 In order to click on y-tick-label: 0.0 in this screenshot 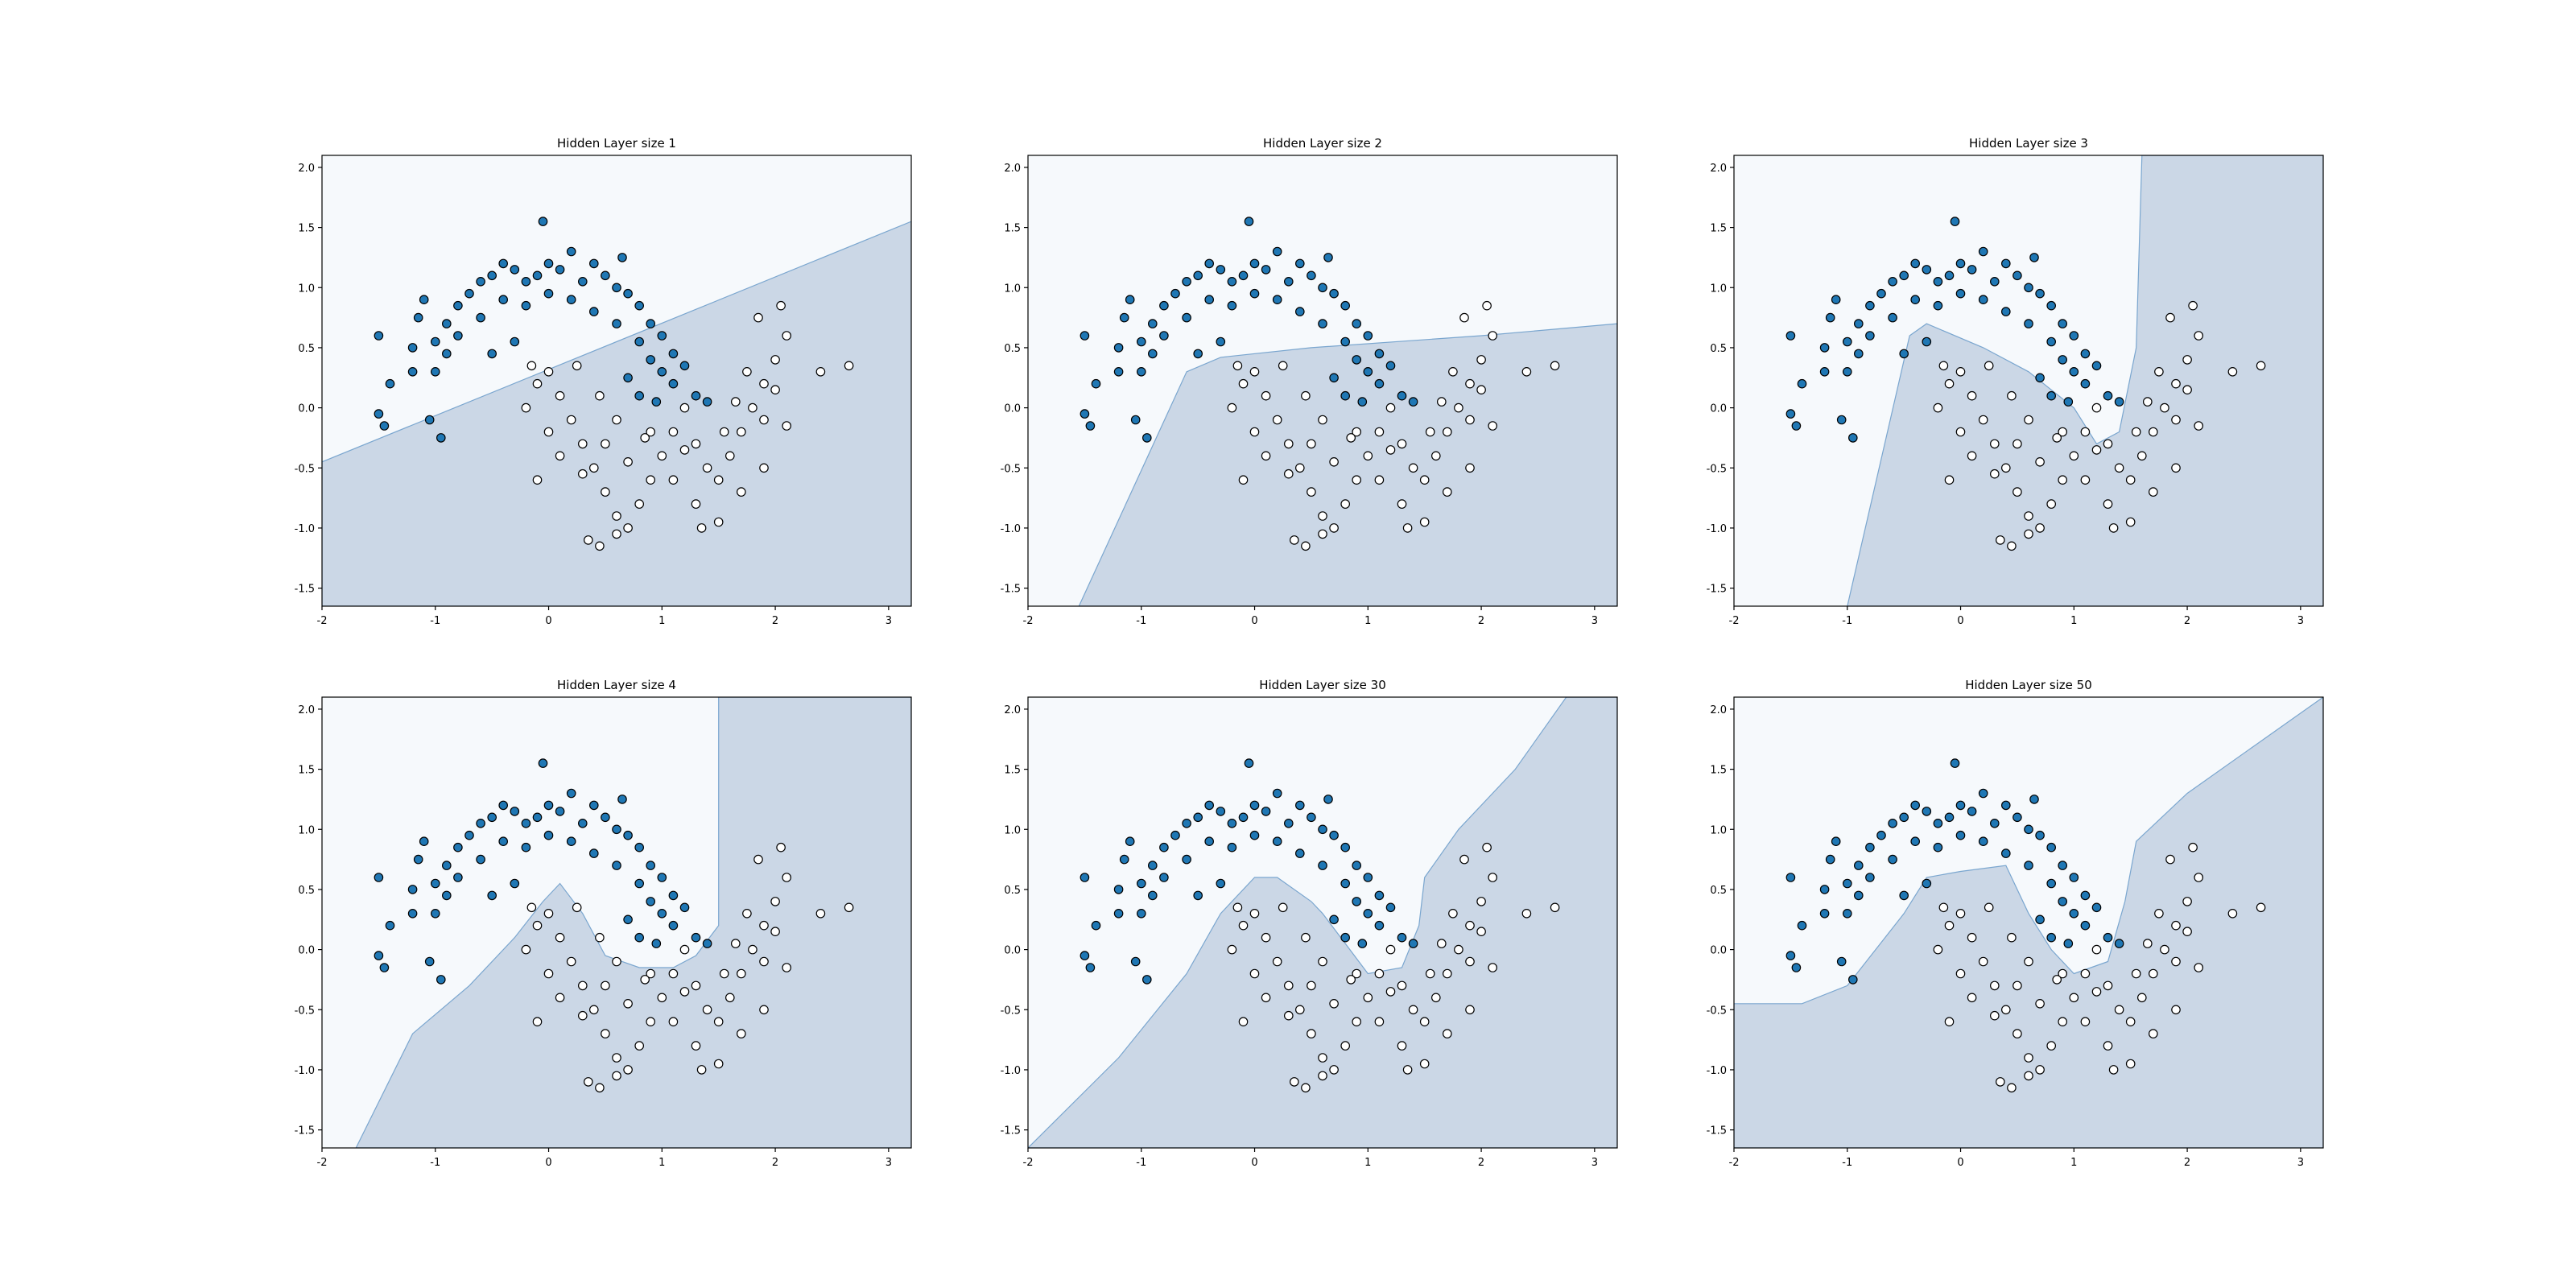, I will do `click(306, 409)`.